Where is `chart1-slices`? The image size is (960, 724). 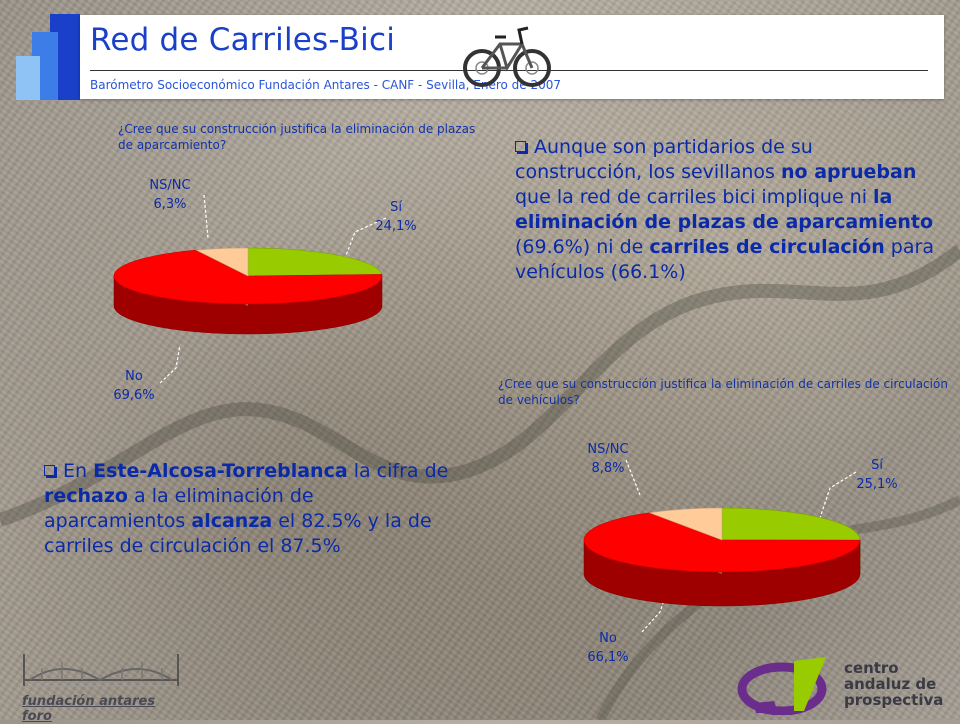 chart1-slices is located at coordinates (248, 291).